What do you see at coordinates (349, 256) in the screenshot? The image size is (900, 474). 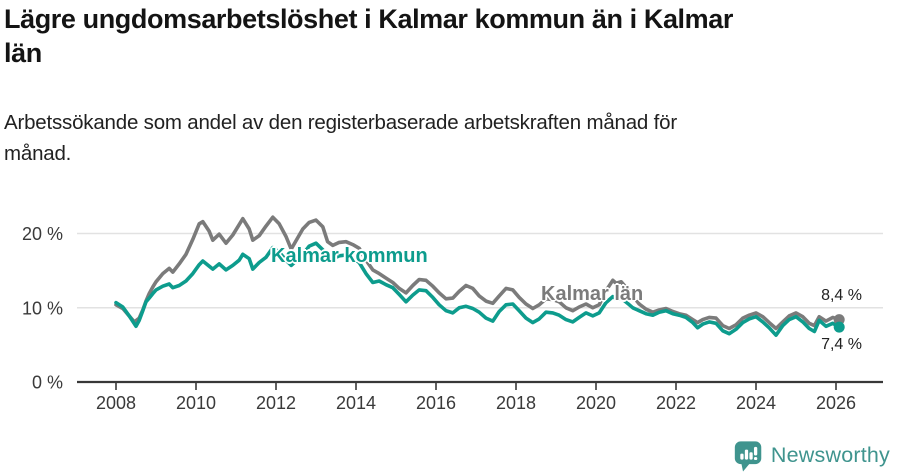 I see `series-label-kalmar-kommun: Kalmar kommun` at bounding box center [349, 256].